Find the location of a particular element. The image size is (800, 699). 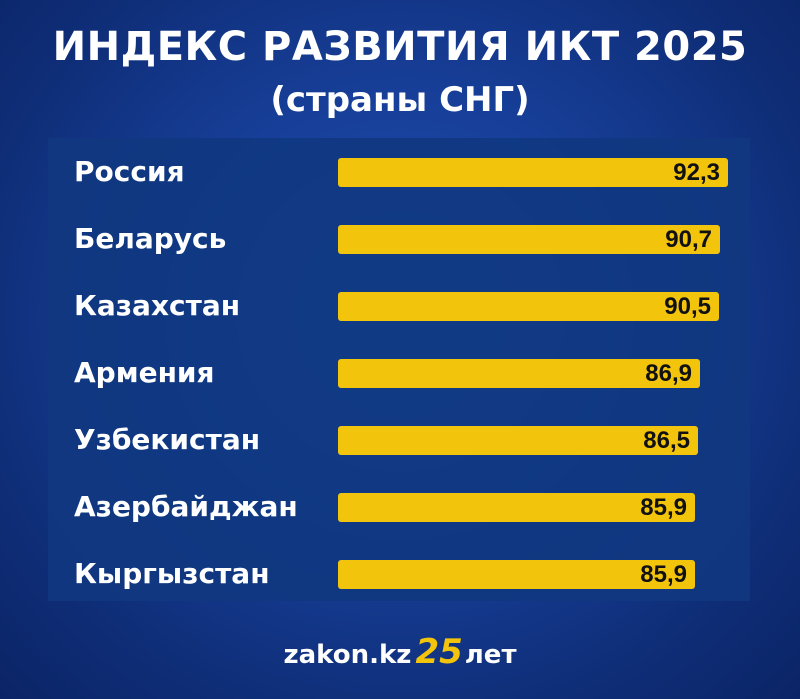

site-name: zakon.kz is located at coordinates (347, 655).